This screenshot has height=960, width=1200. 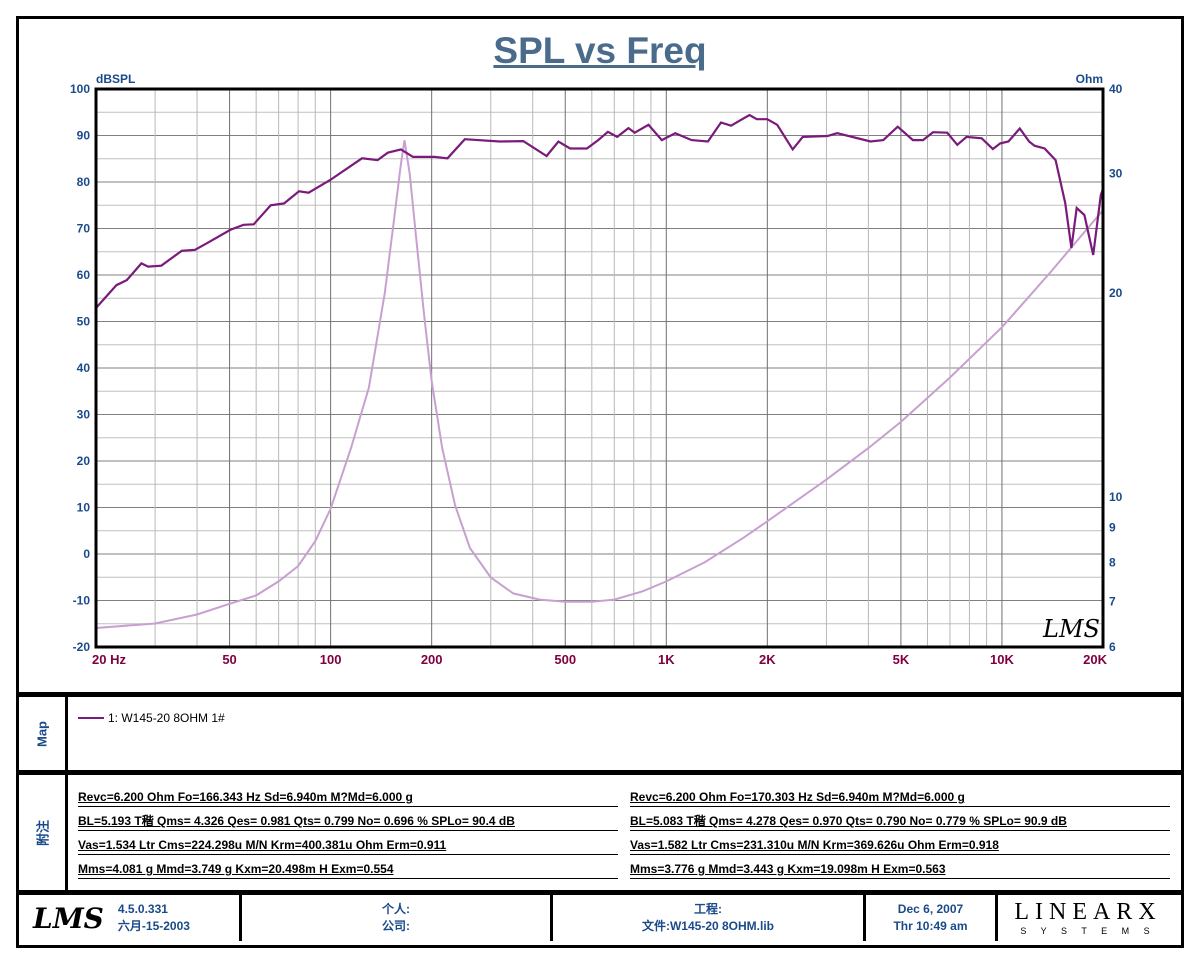 I want to click on map-panel-label: Map, so click(x=43, y=733).